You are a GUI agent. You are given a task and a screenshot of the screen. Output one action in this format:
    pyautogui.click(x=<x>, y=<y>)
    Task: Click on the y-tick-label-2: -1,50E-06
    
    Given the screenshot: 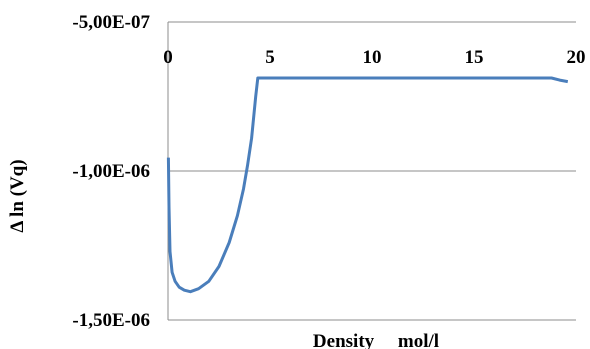 What is the action you would take?
    pyautogui.click(x=111, y=320)
    